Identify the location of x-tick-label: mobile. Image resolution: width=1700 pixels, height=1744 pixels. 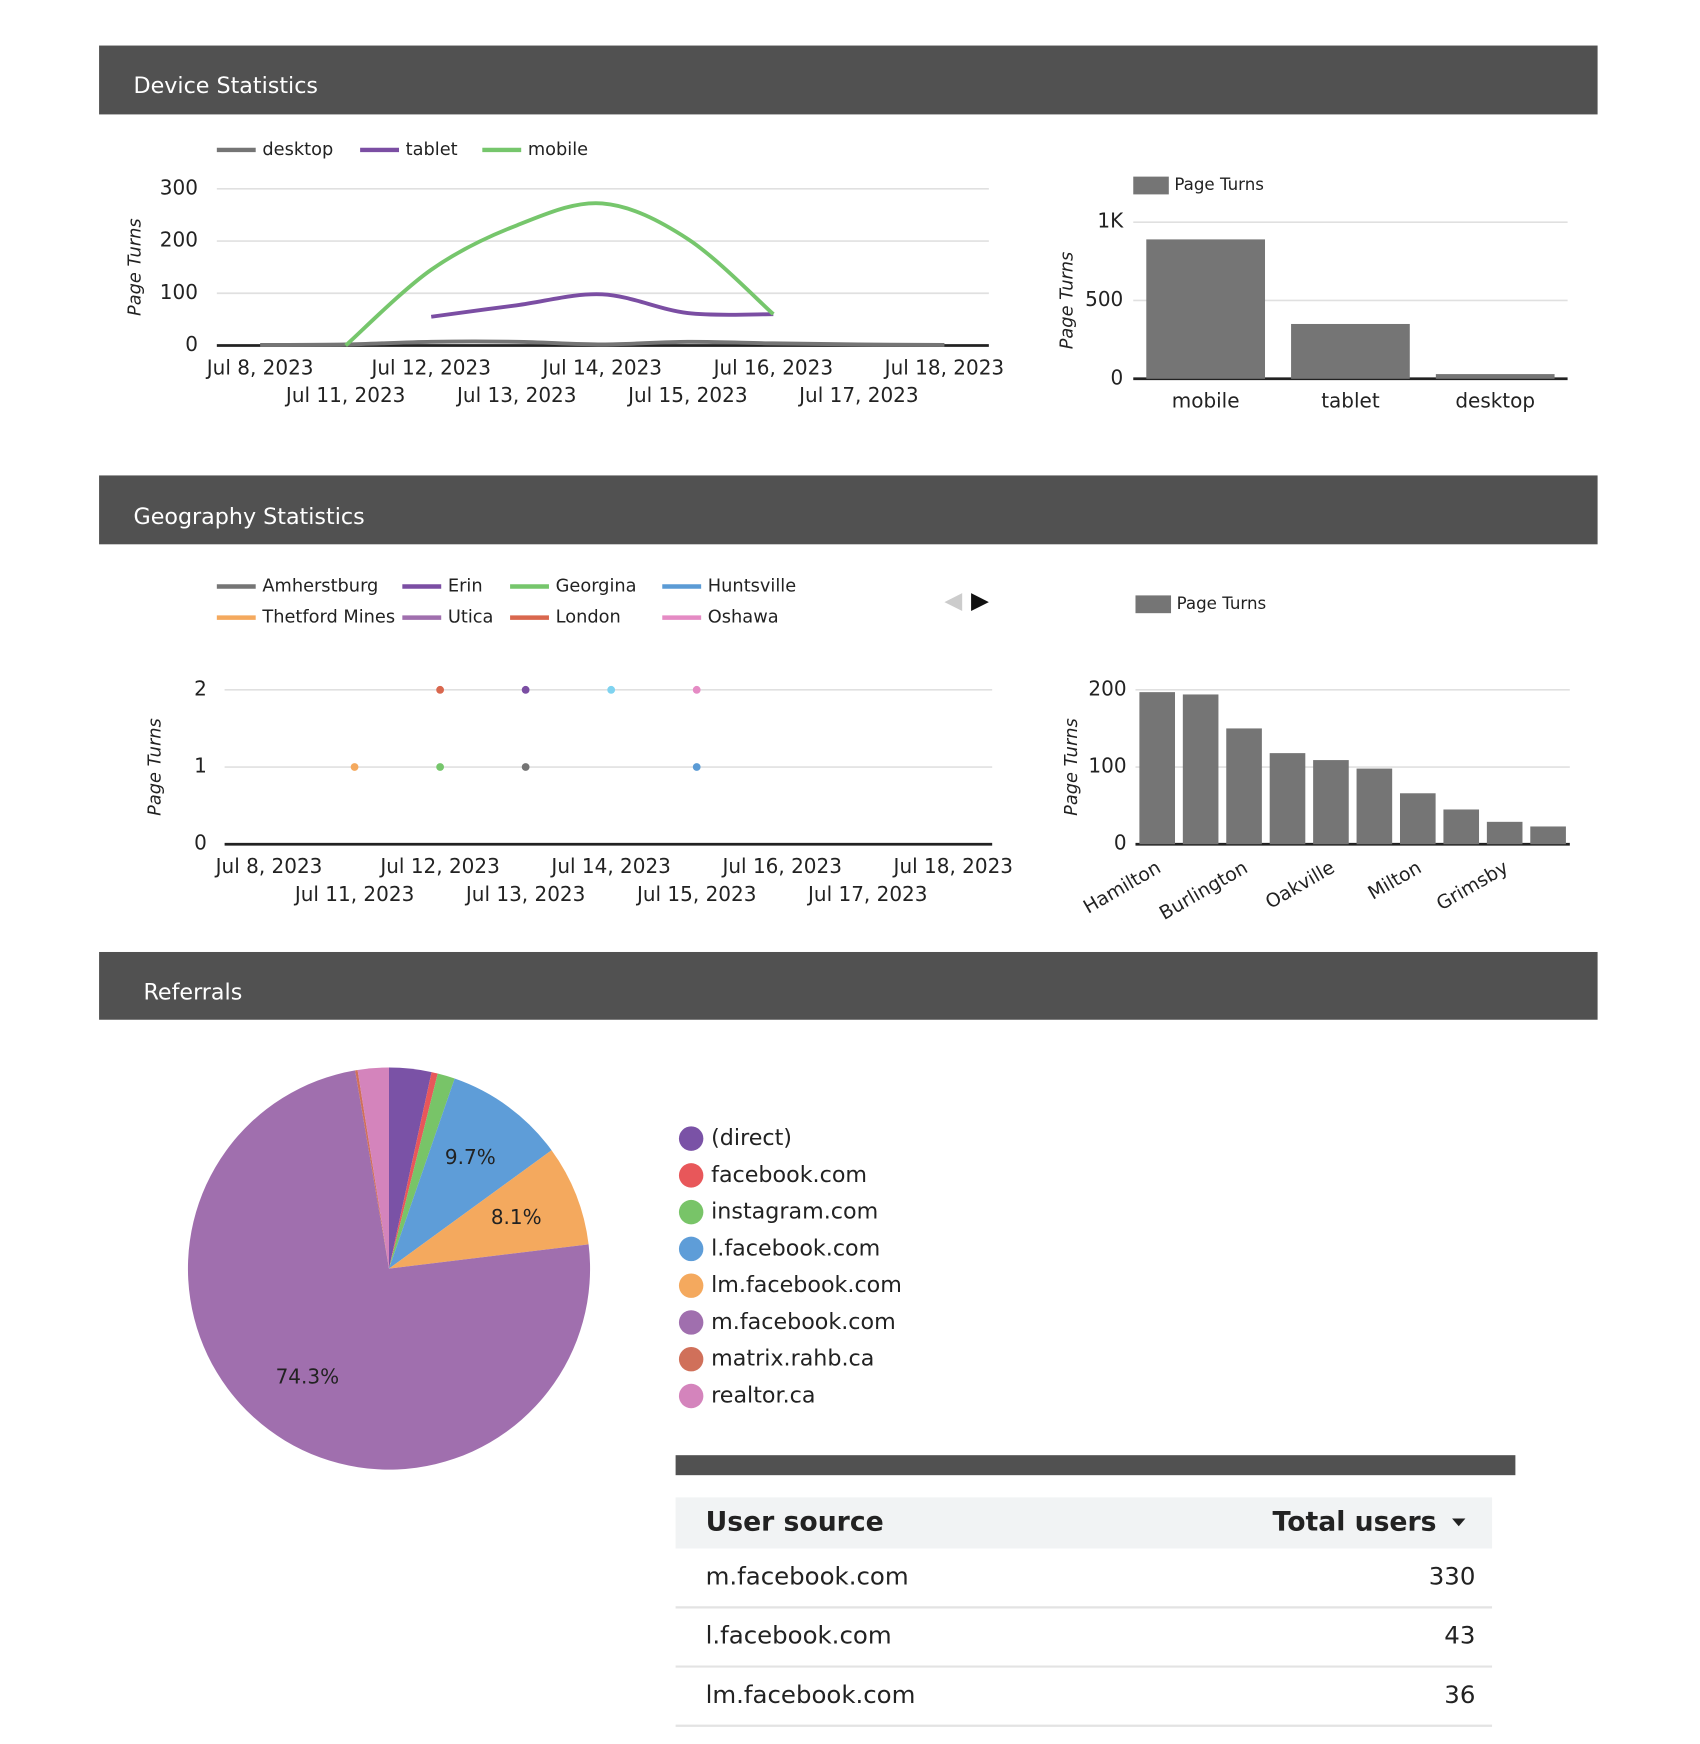
(1206, 401).